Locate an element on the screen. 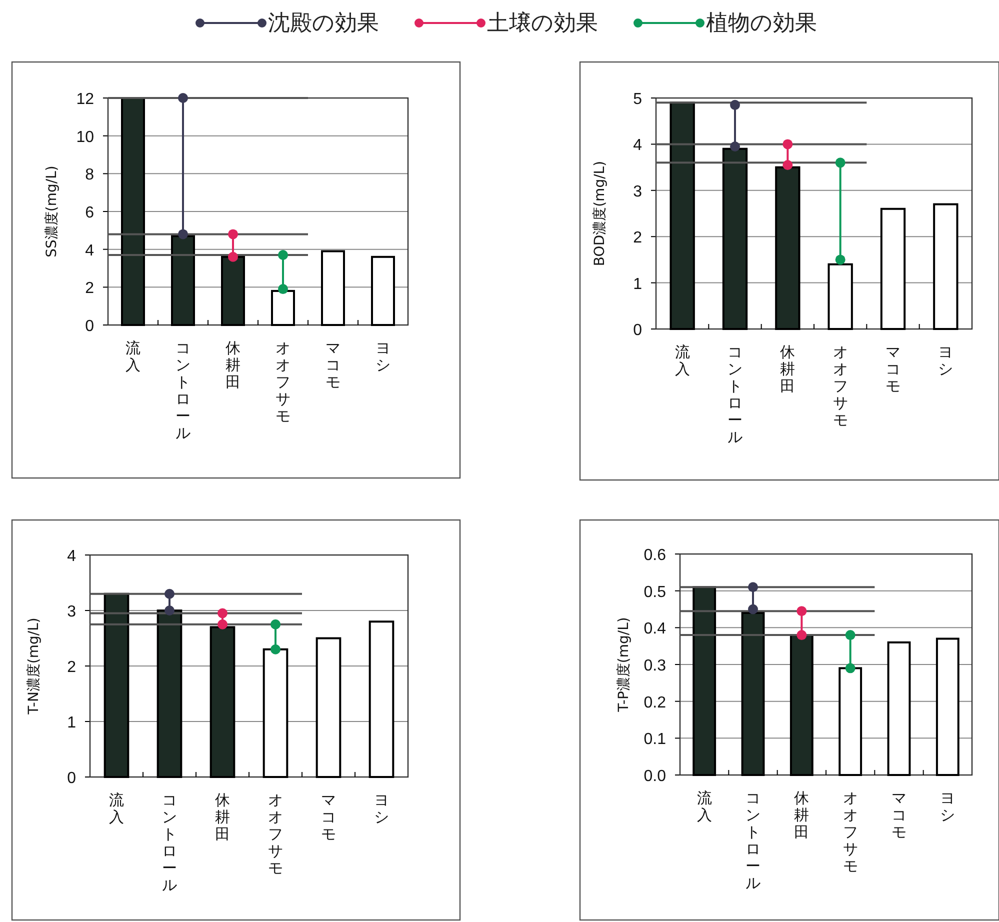  y-axis-title: SS濃度(mg/L) is located at coordinates (52, 212).